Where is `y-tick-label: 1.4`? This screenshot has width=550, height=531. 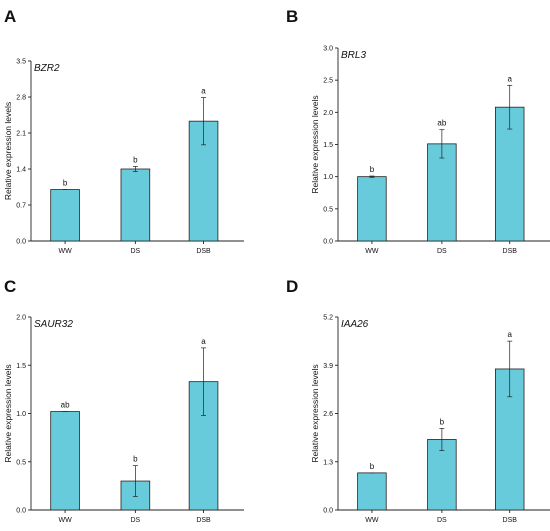
y-tick-label: 1.4 is located at coordinates (21, 170).